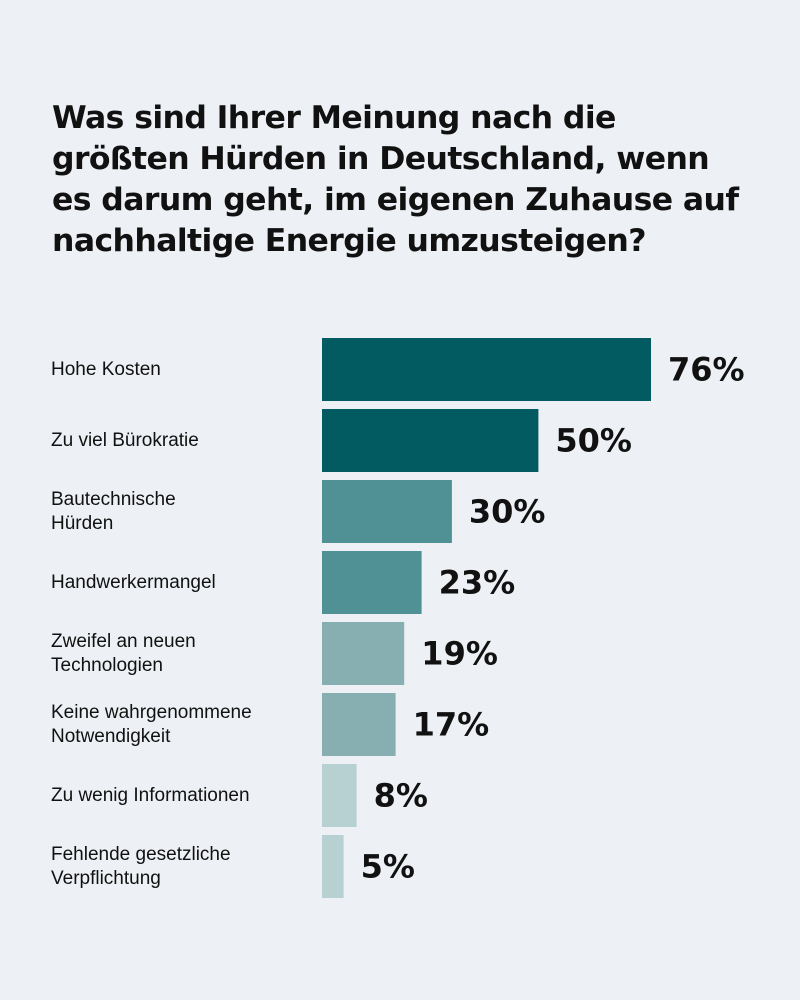 This screenshot has width=800, height=1000. I want to click on category-label-3: Bautechnische Hürden, so click(113, 511).